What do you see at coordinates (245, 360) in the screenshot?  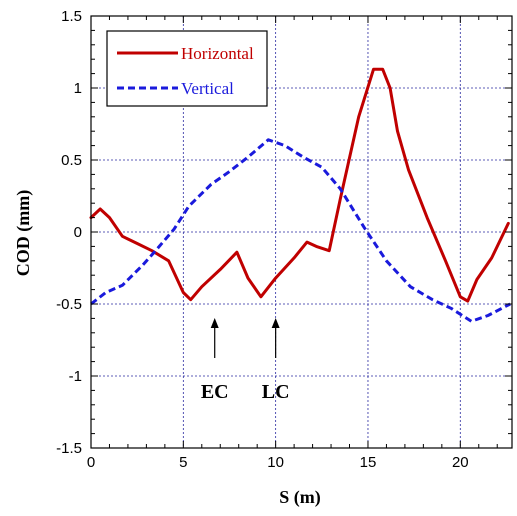 I see `annotation-layer: EC LC` at bounding box center [245, 360].